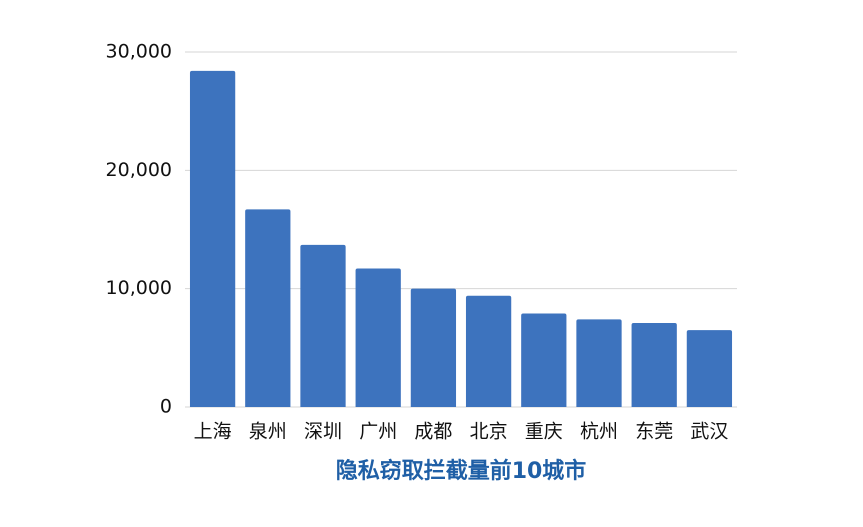 The height and width of the screenshot is (527, 863). What do you see at coordinates (378, 432) in the screenshot?
I see `x-tick-label: 广州` at bounding box center [378, 432].